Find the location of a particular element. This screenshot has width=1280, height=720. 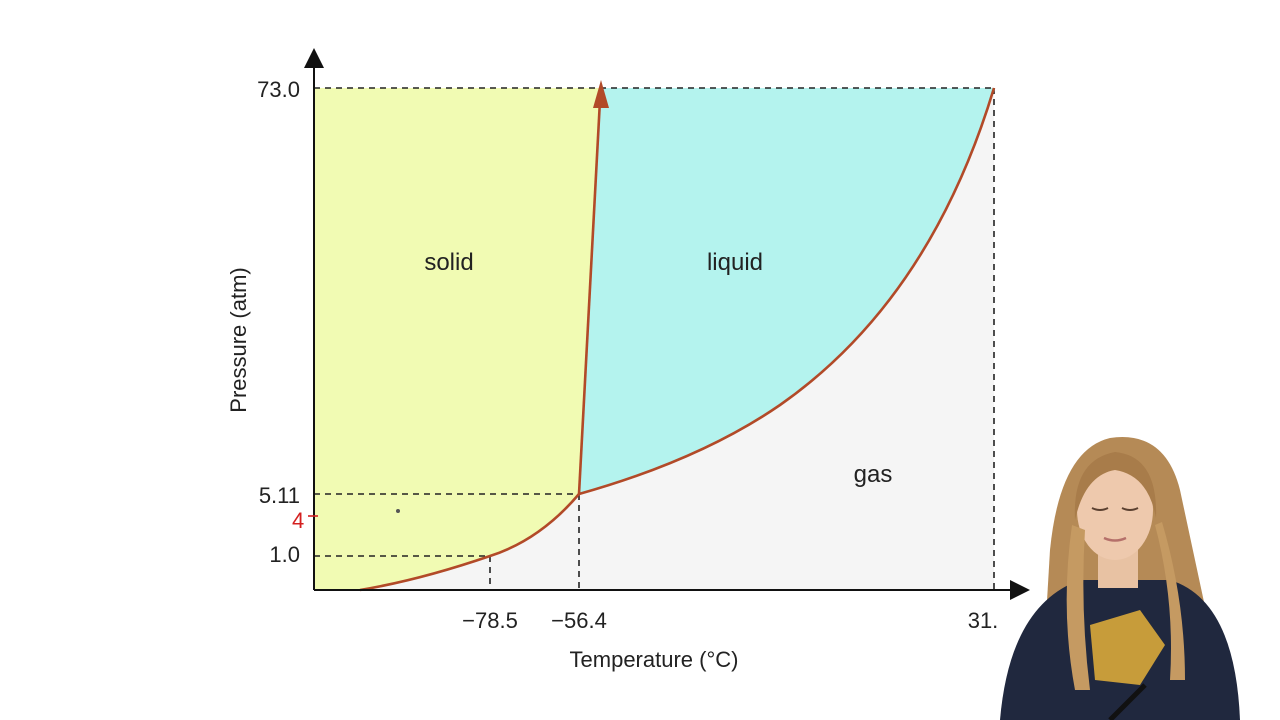

y-axis-title: Pressure (atm) is located at coordinates (238, 339).